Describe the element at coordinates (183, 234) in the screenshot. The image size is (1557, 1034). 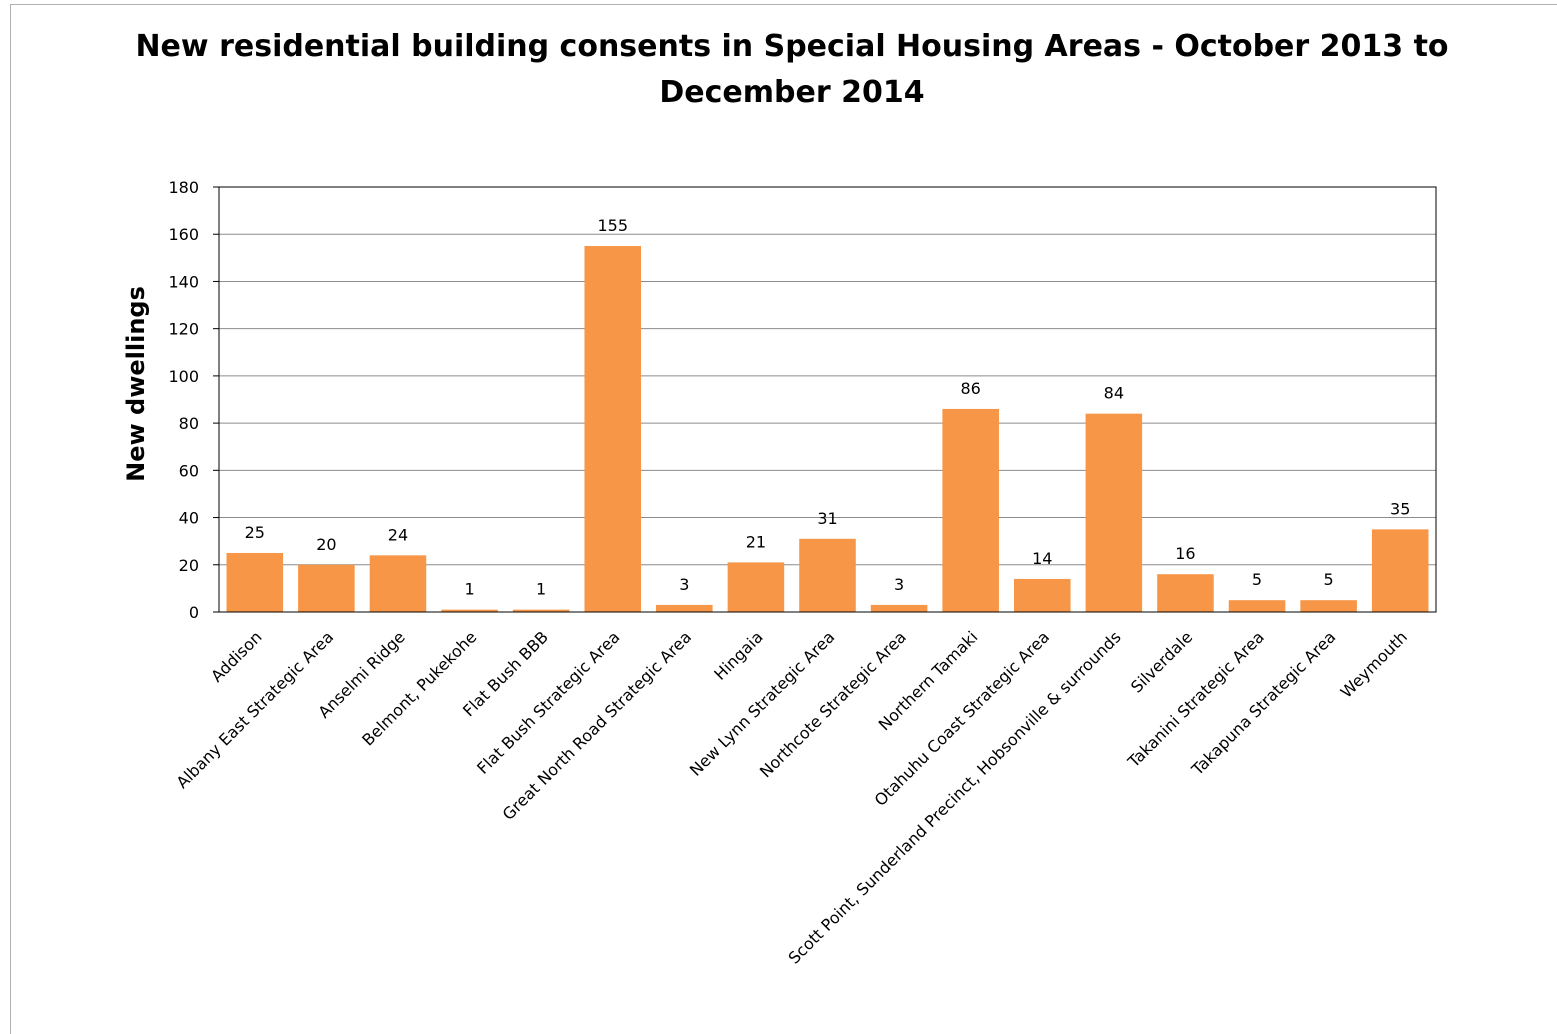
I see `y-tick-label: 160` at that location.